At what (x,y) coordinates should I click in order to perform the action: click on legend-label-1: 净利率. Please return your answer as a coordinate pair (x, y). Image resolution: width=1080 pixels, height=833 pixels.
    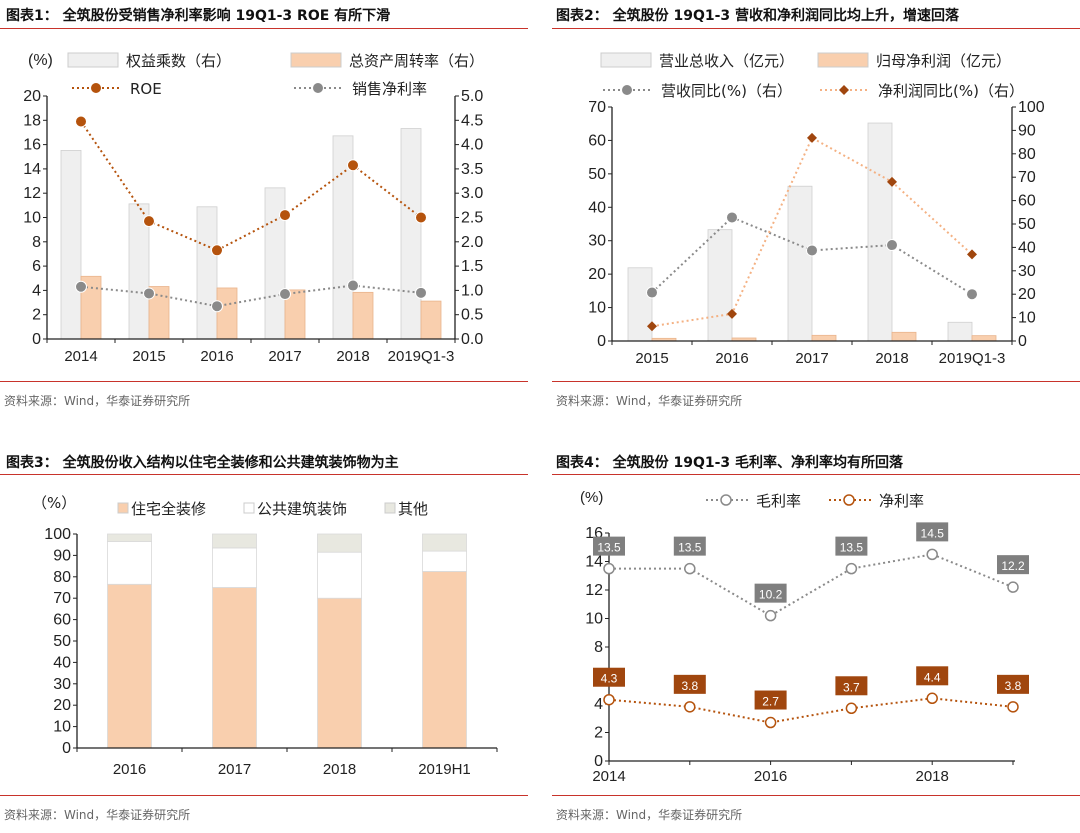
    Looking at the image, I should click on (901, 501).